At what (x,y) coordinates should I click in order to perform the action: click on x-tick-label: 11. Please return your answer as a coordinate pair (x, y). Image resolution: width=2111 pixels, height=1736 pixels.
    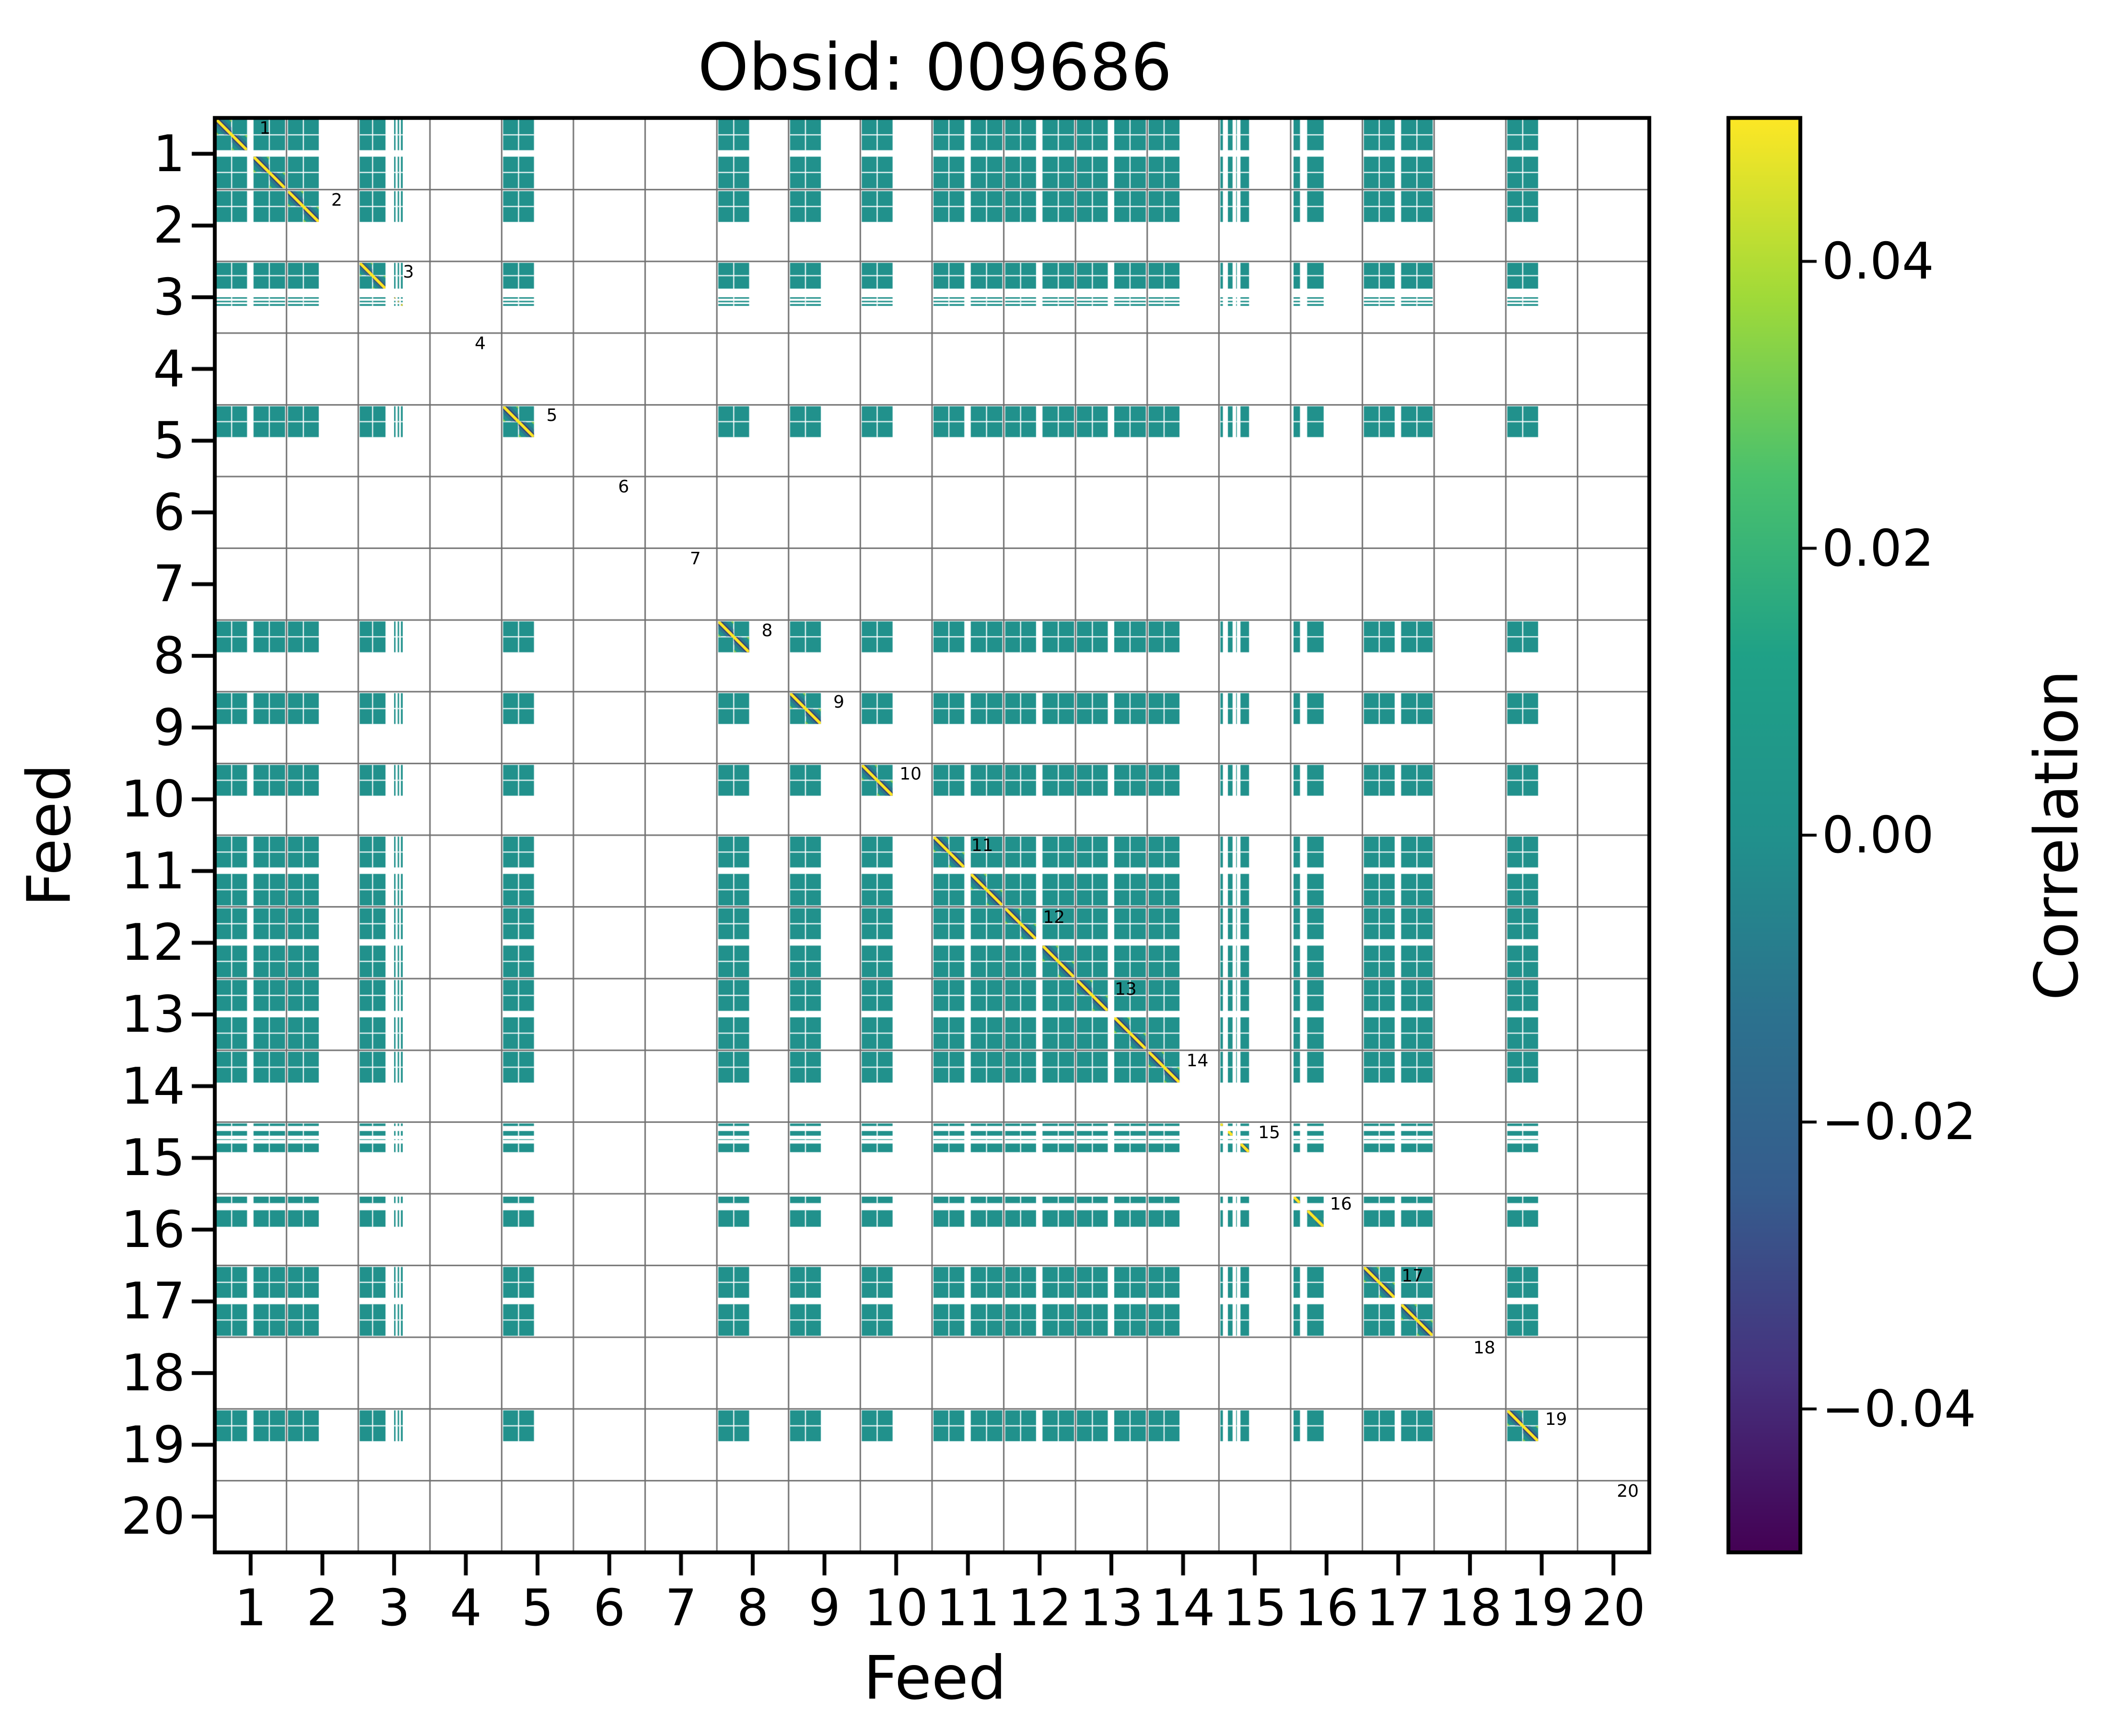
    Looking at the image, I should click on (967, 1608).